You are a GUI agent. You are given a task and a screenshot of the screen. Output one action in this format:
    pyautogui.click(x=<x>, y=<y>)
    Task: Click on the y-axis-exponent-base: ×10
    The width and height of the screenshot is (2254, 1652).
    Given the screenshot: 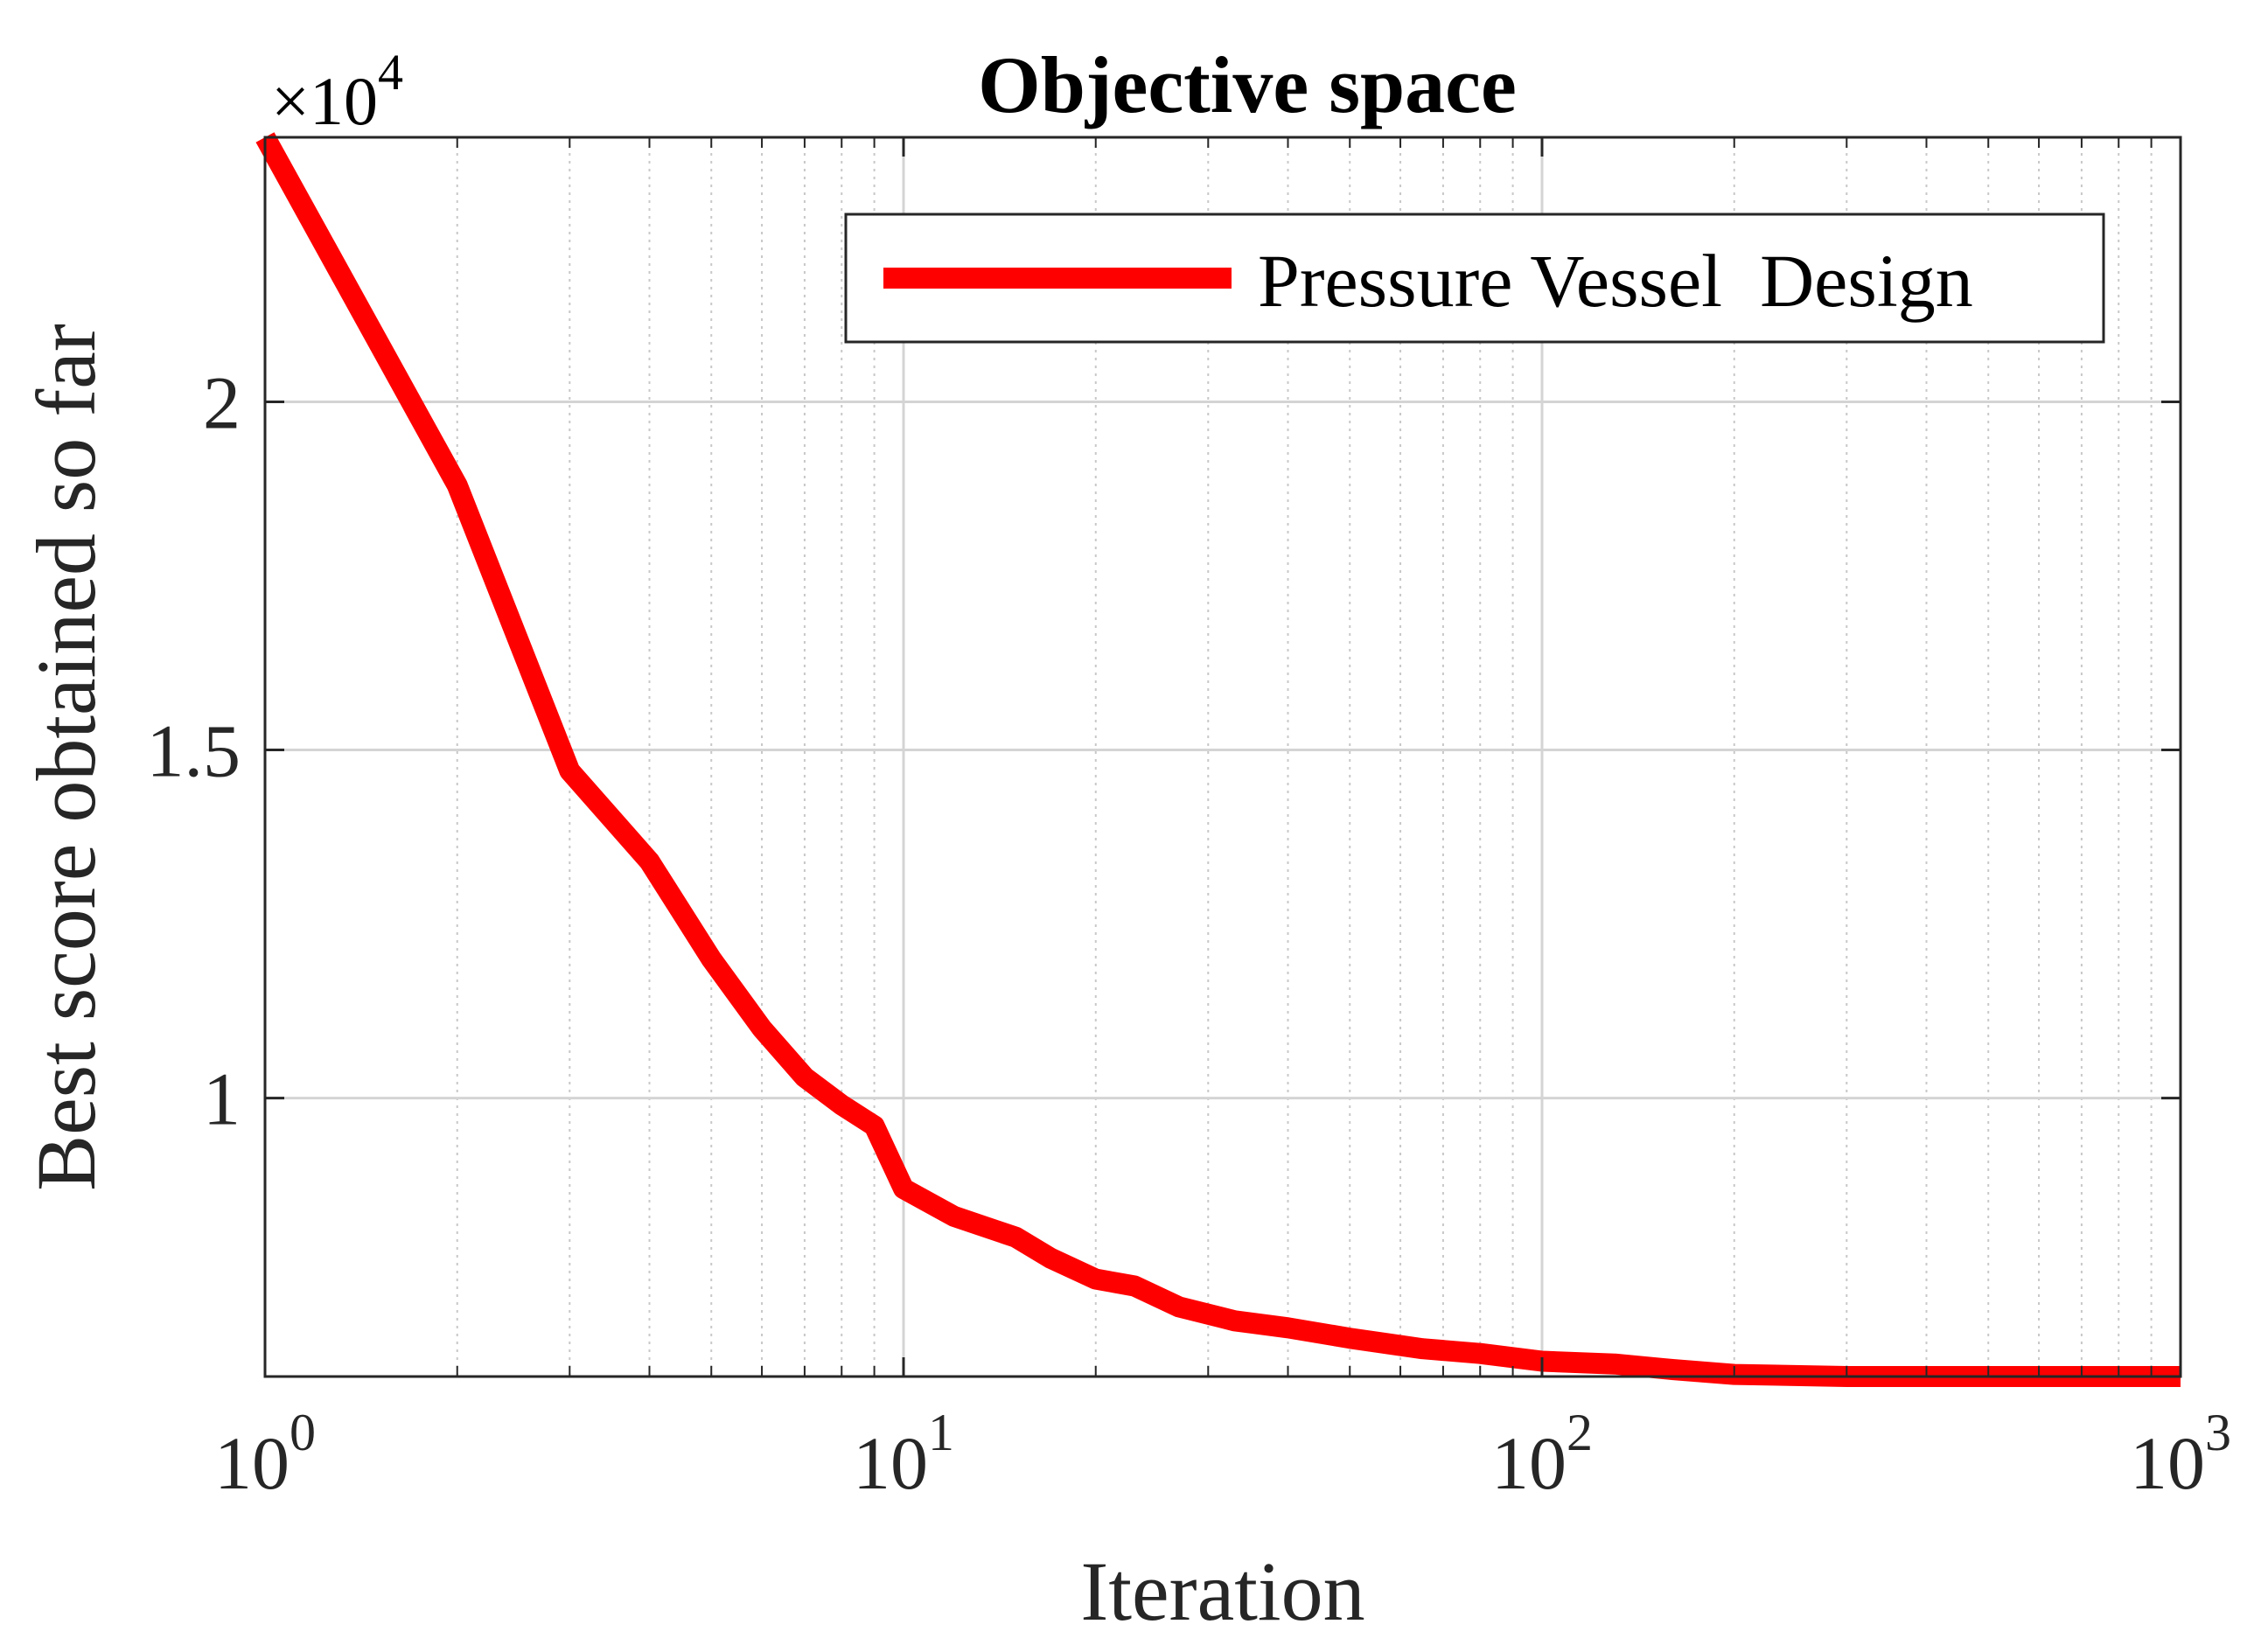 What is the action you would take?
    pyautogui.click(x=324, y=101)
    